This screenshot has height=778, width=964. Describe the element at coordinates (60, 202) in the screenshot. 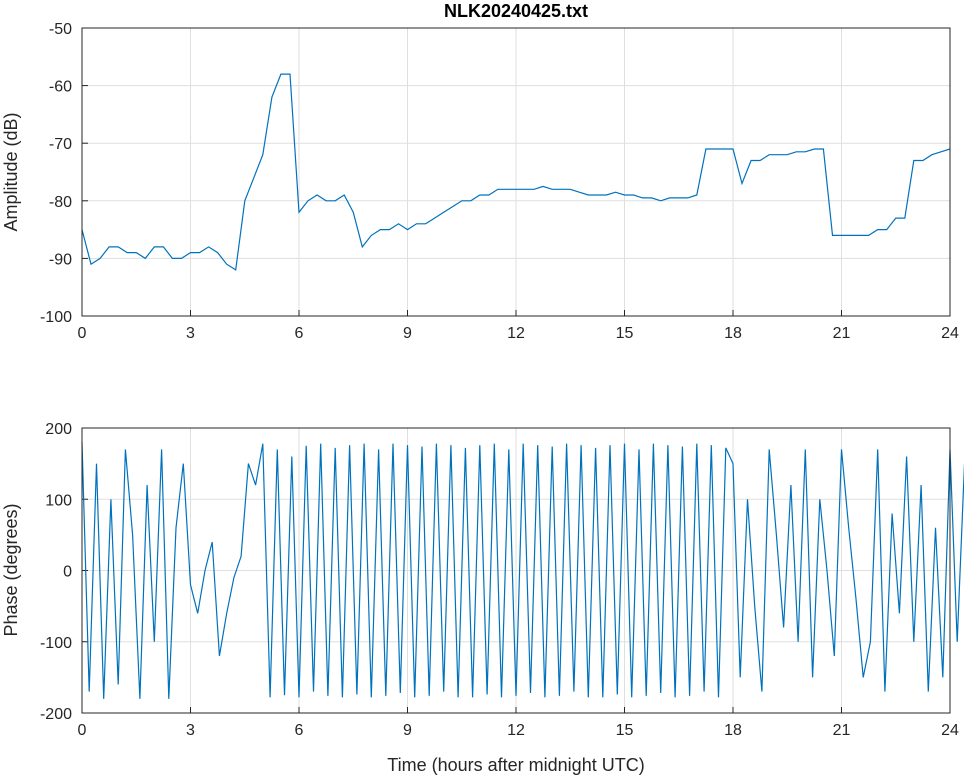

I see `y-tick-label: -80` at that location.